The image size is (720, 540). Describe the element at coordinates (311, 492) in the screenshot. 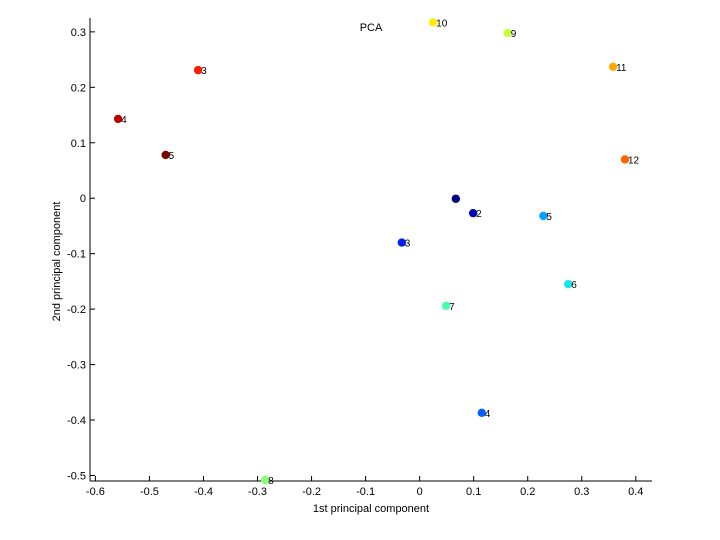

I see `x-tick-label: -0.2` at that location.